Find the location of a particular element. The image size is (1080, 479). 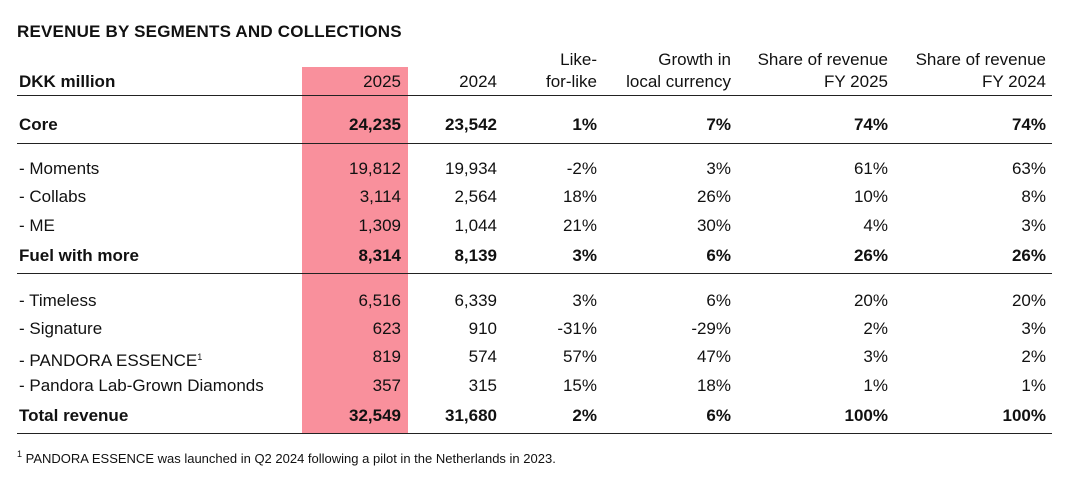

row-label: Fuel with more is located at coordinates (79, 256).